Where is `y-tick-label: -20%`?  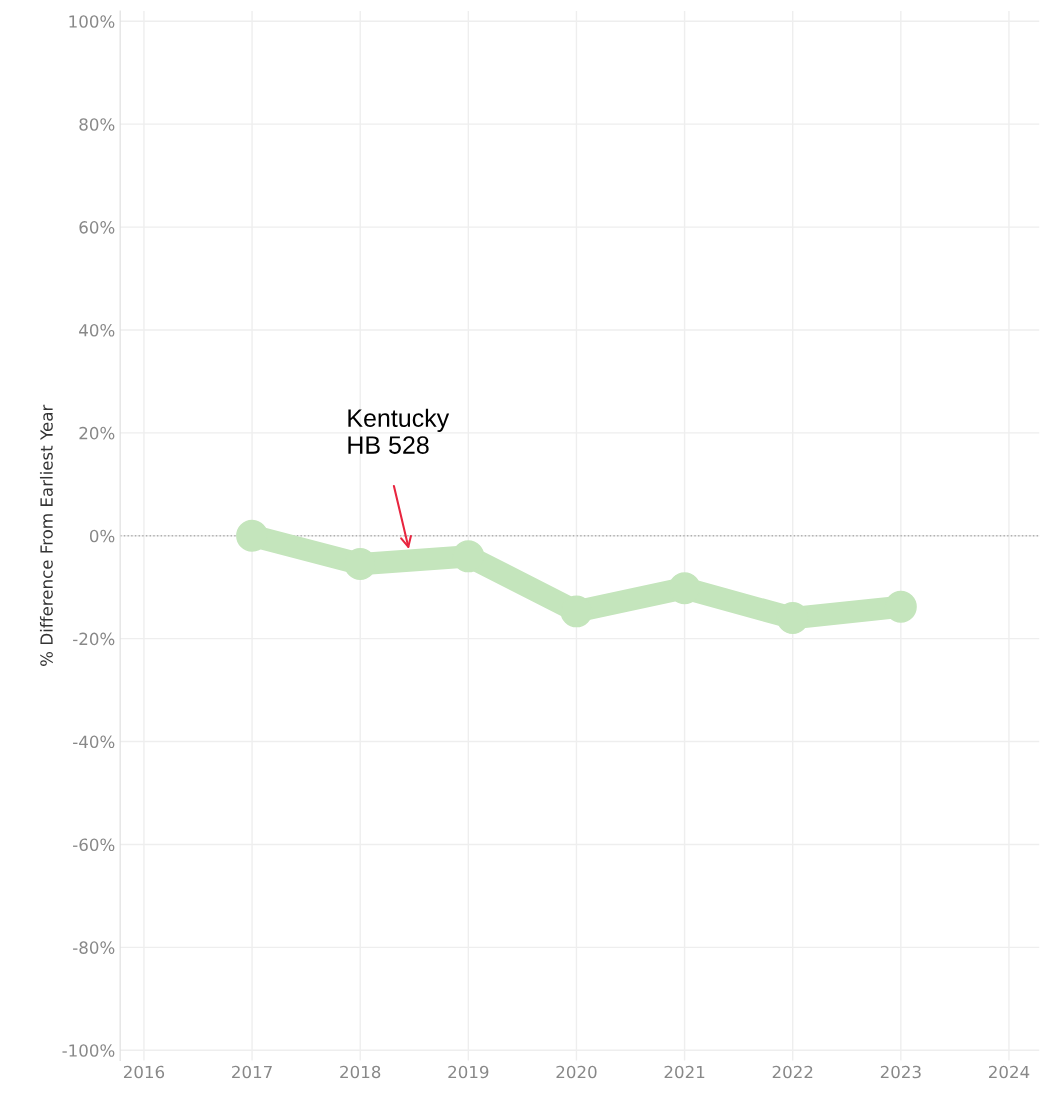 y-tick-label: -20% is located at coordinates (94, 639).